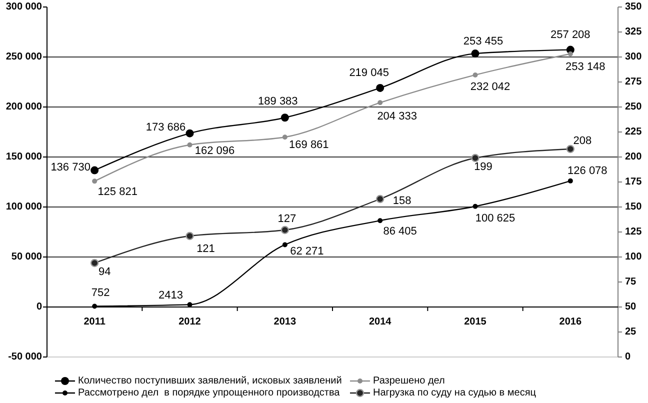  Describe the element at coordinates (633, 132) in the screenshot. I see `y2-tick-label: 225` at that location.